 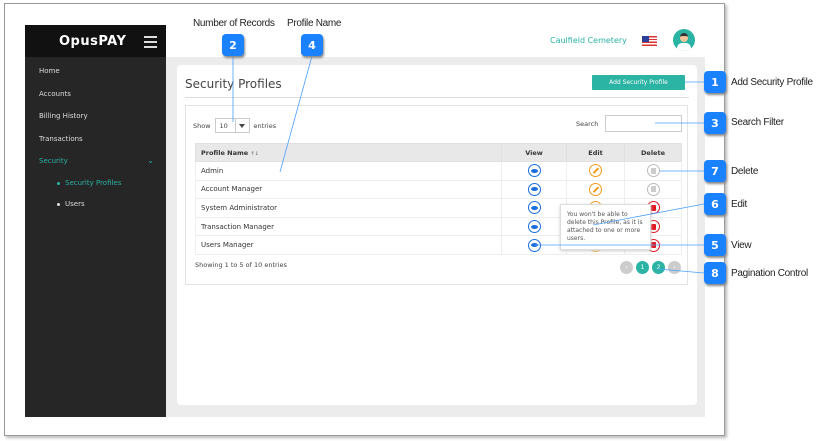 I want to click on callout-label-profile-name: Profile Name, so click(x=314, y=23).